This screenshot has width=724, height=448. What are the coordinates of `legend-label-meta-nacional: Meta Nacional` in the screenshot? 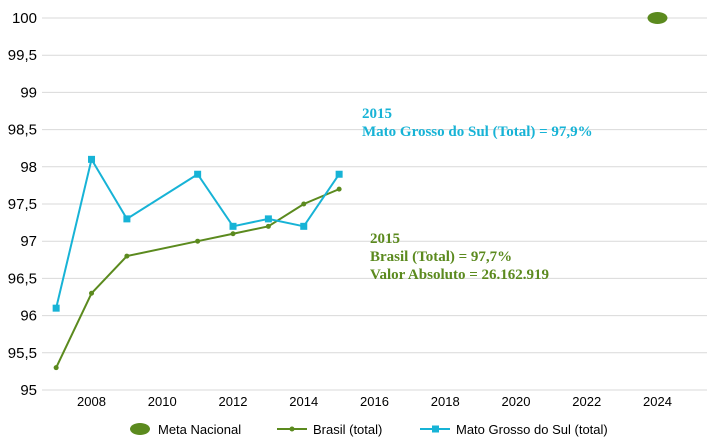 It's located at (199, 429).